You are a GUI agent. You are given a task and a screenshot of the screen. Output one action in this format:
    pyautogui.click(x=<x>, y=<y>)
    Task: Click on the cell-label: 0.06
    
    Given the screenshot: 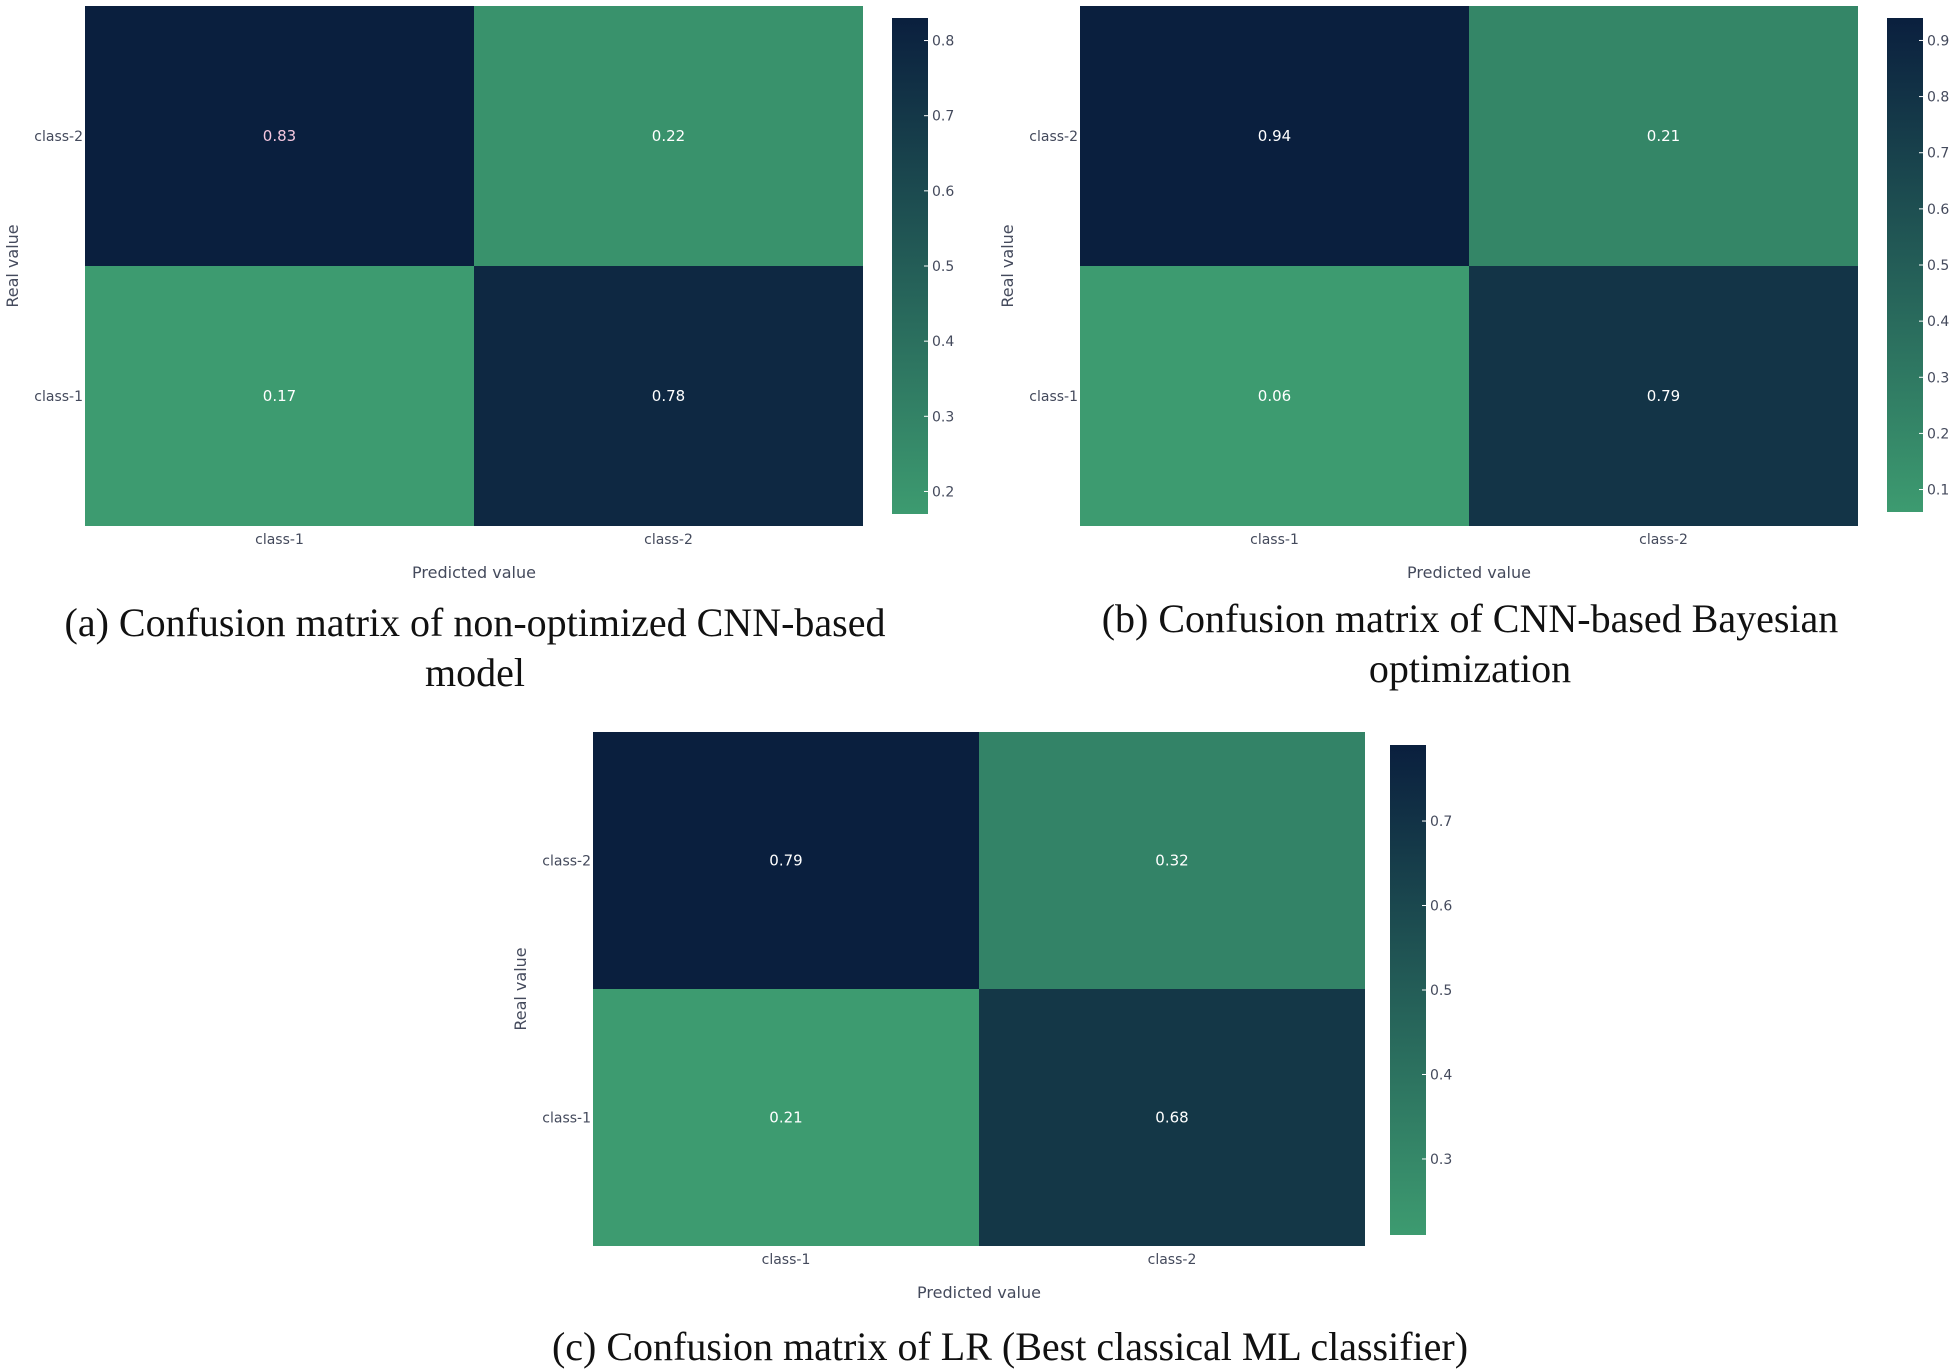 What is the action you would take?
    pyautogui.click(x=1274, y=396)
    